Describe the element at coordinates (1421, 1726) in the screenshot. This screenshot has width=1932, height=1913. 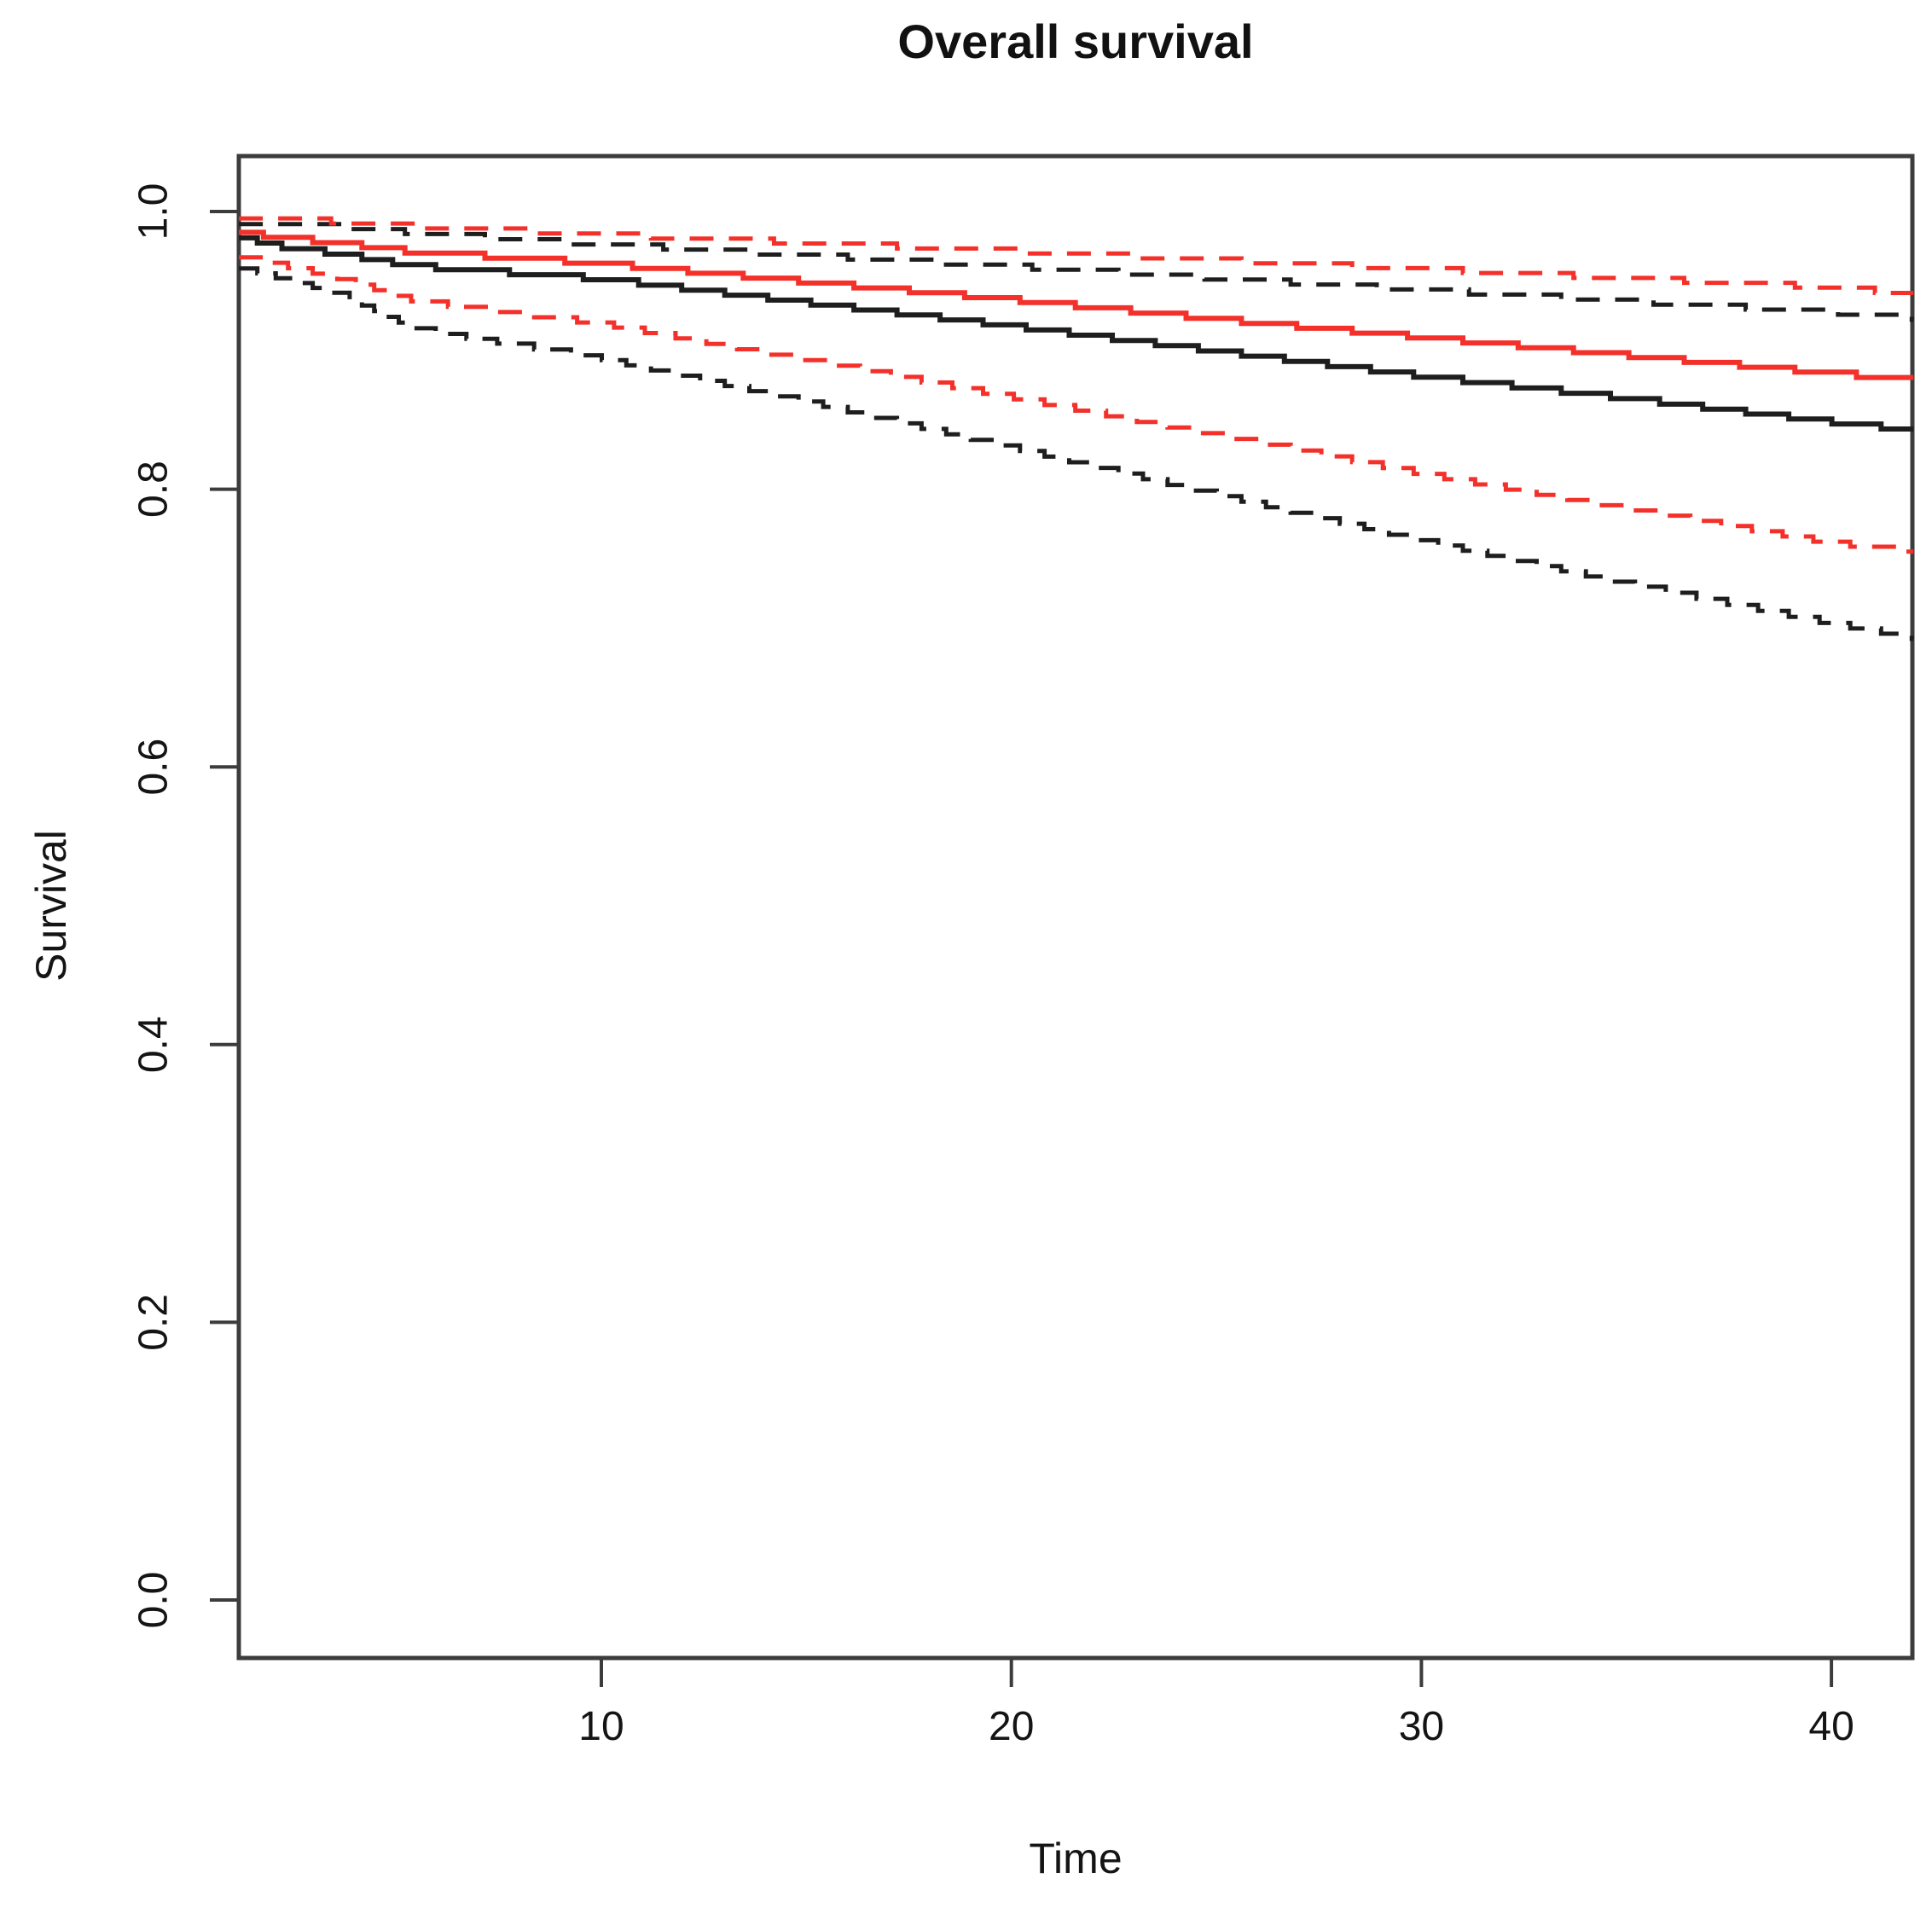
I see `x-tick-label: 30` at that location.